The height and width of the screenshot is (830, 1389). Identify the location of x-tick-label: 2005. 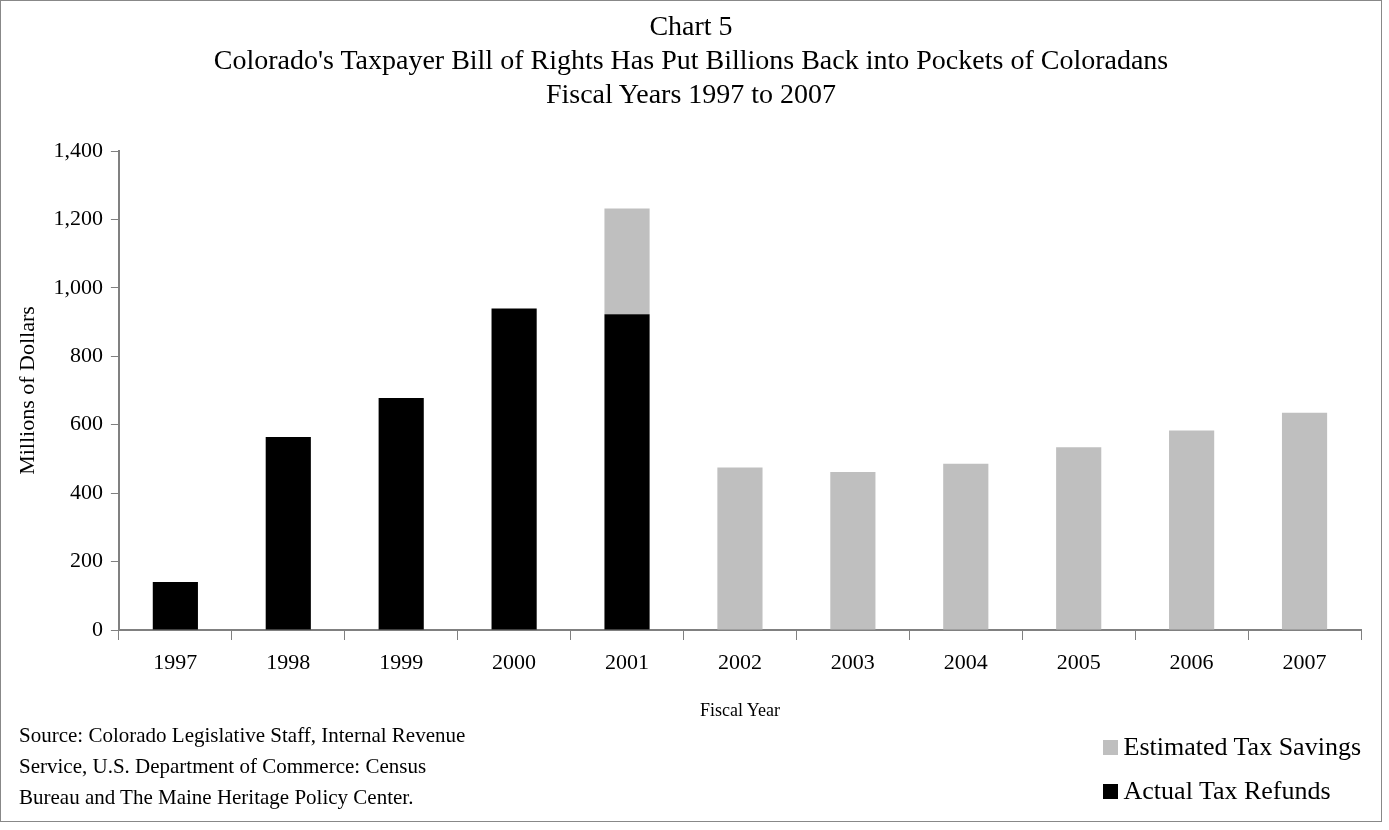
(1078, 661).